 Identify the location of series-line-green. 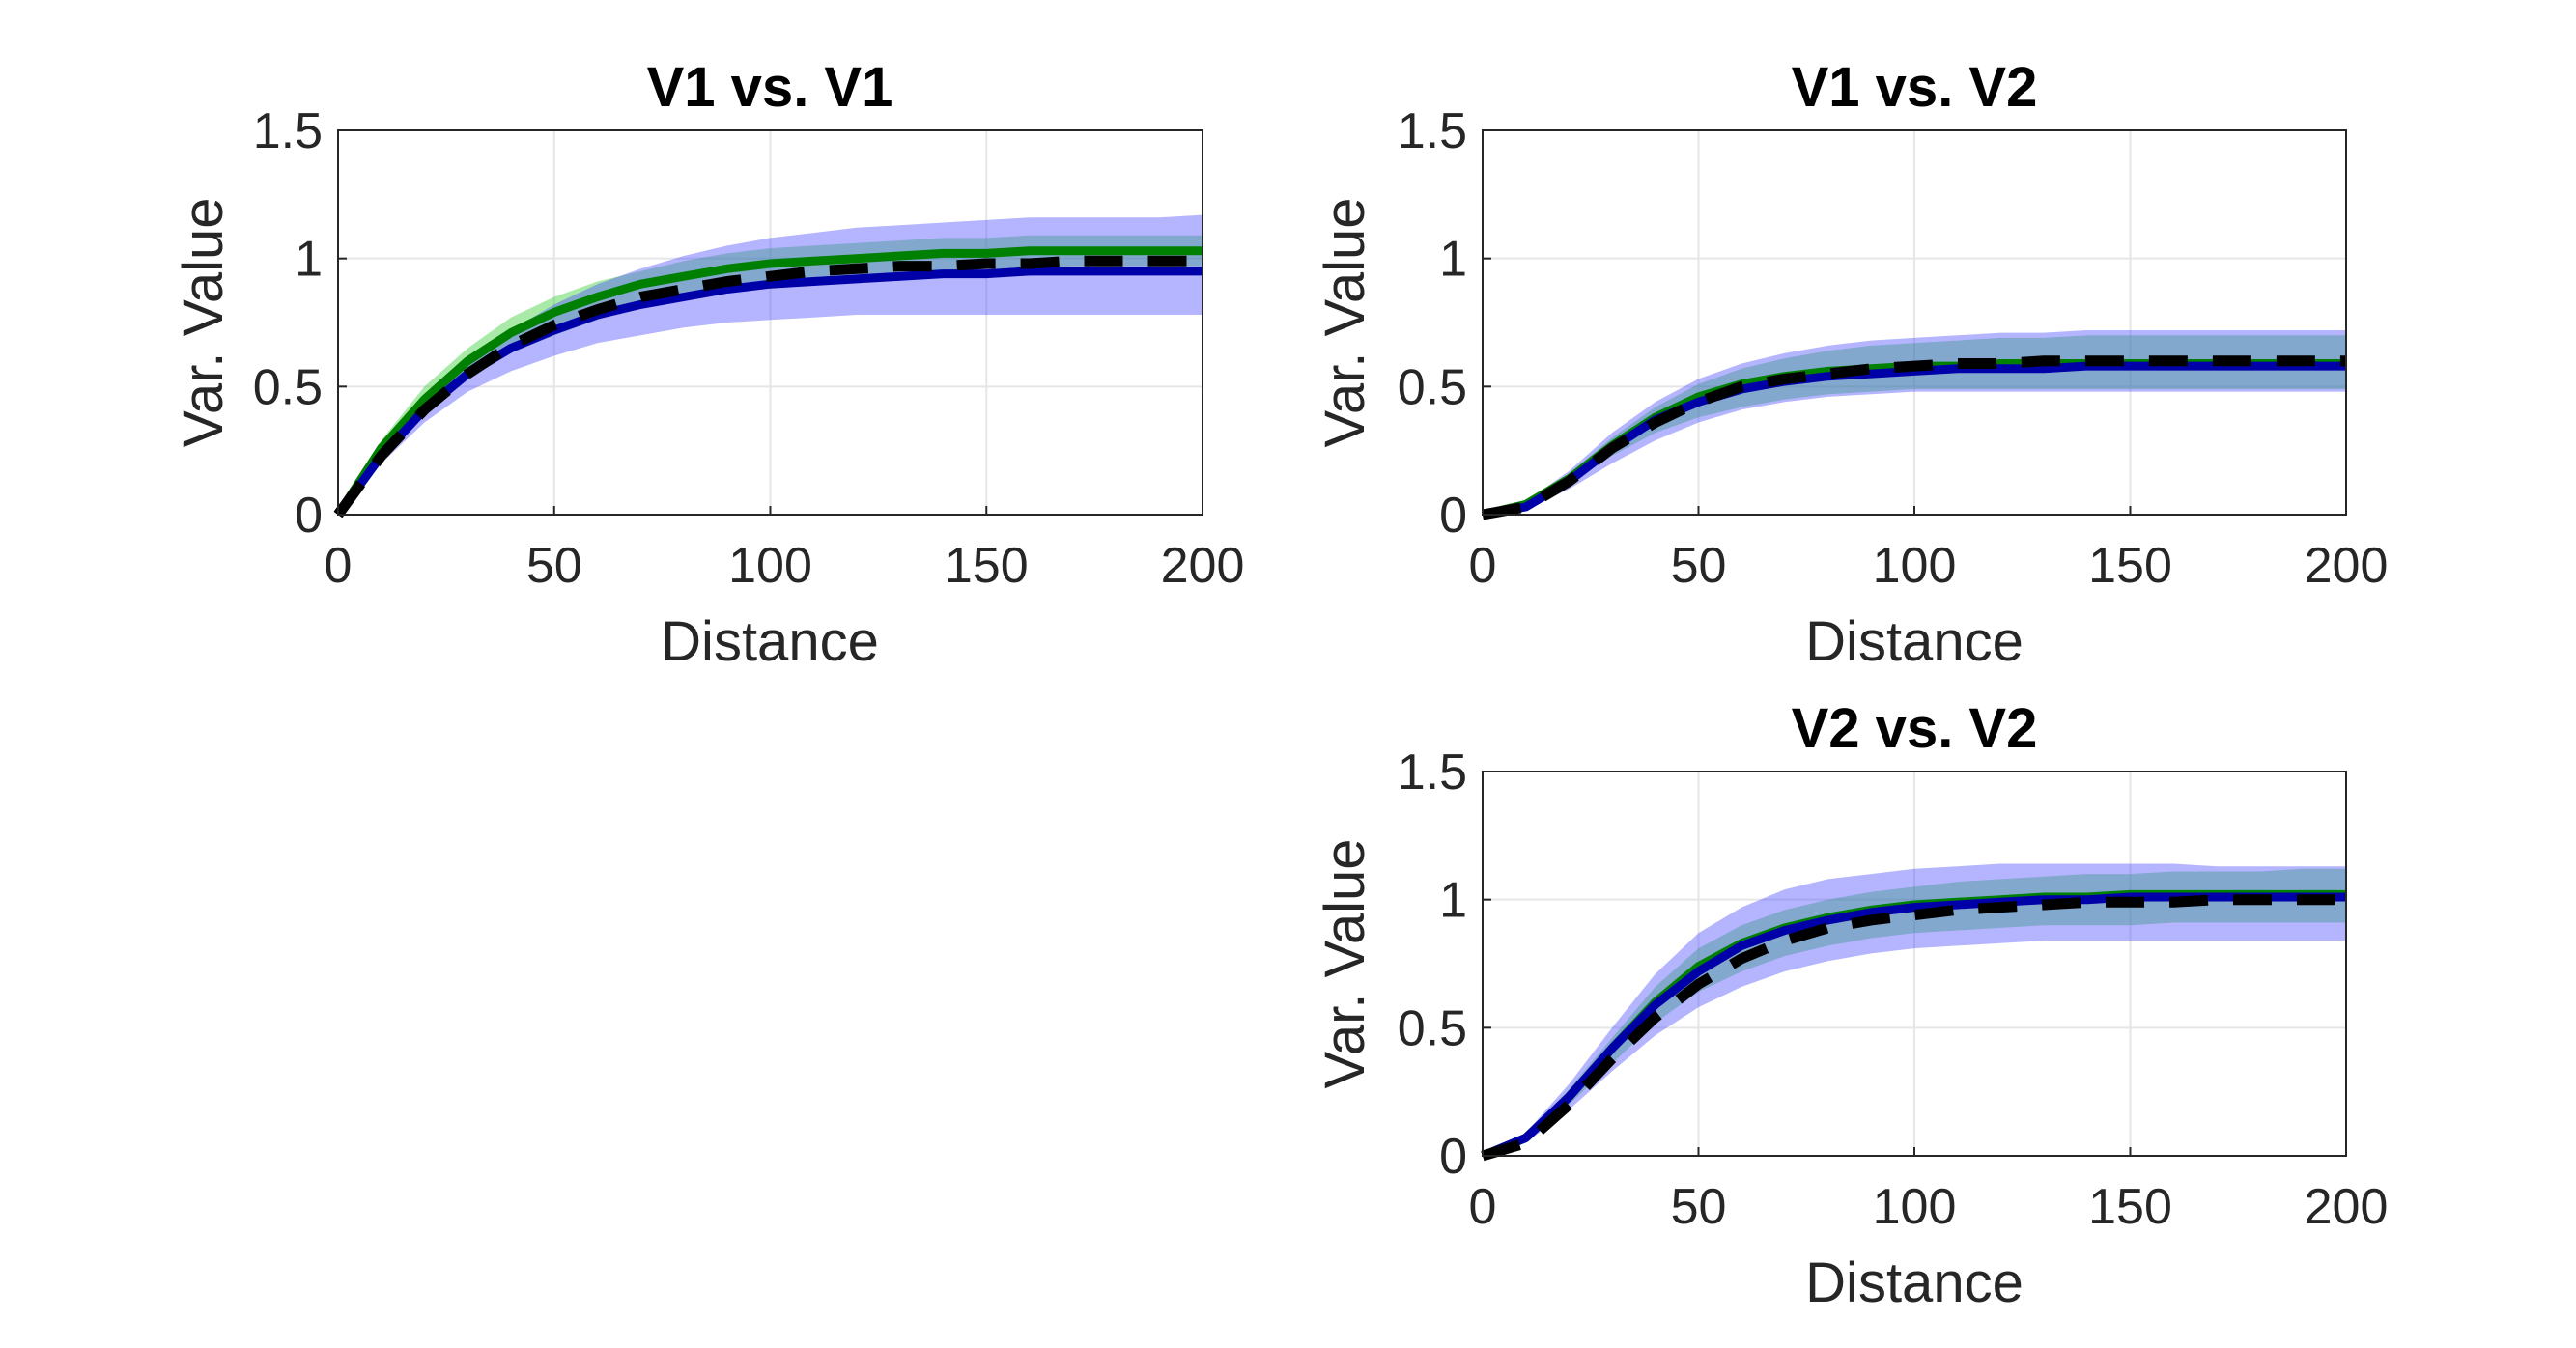
(768, 382).